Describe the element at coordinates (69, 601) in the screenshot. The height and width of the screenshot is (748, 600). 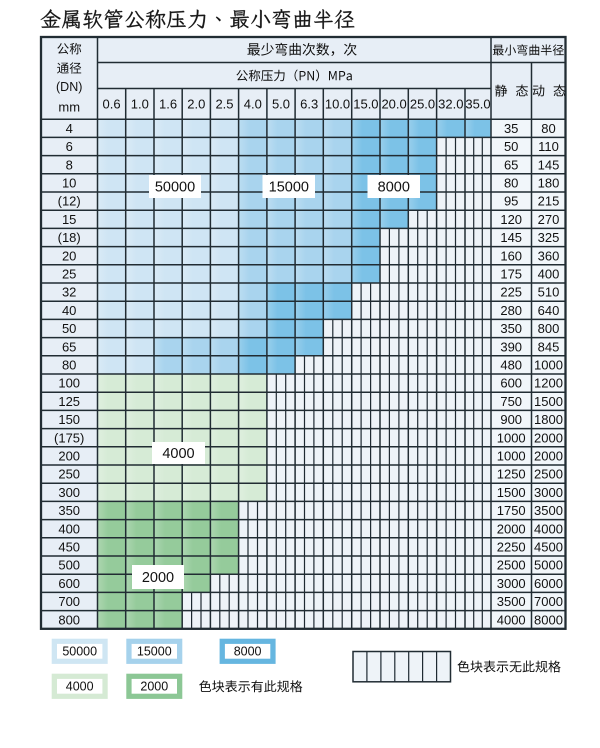
I see `svg-text: 700` at that location.